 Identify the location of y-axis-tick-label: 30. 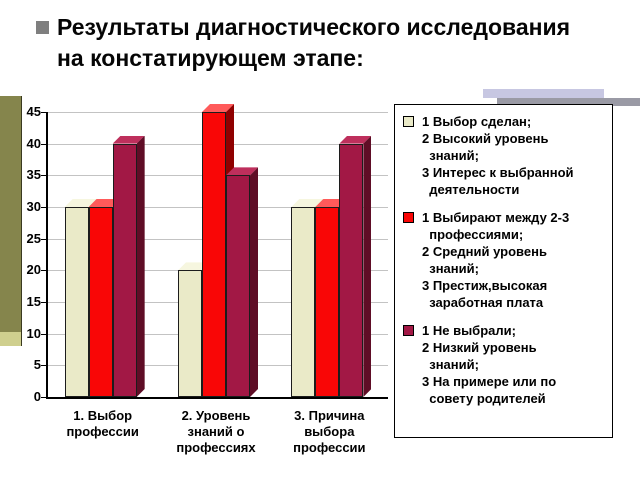
(33, 206).